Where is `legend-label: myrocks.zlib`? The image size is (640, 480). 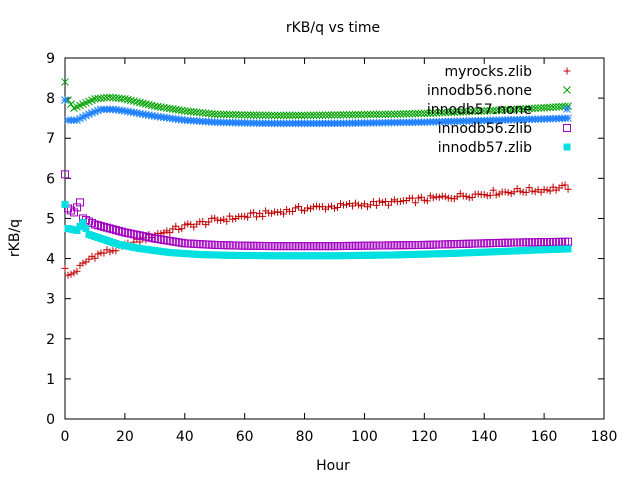
legend-label: myrocks.zlib is located at coordinates (489, 72).